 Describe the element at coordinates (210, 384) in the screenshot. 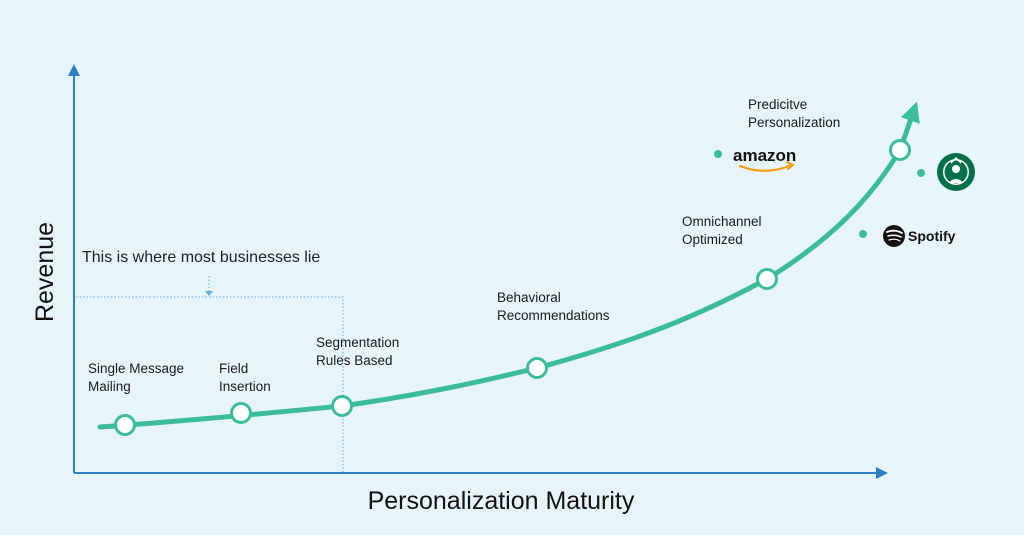

I see `businesses-guide-box` at that location.